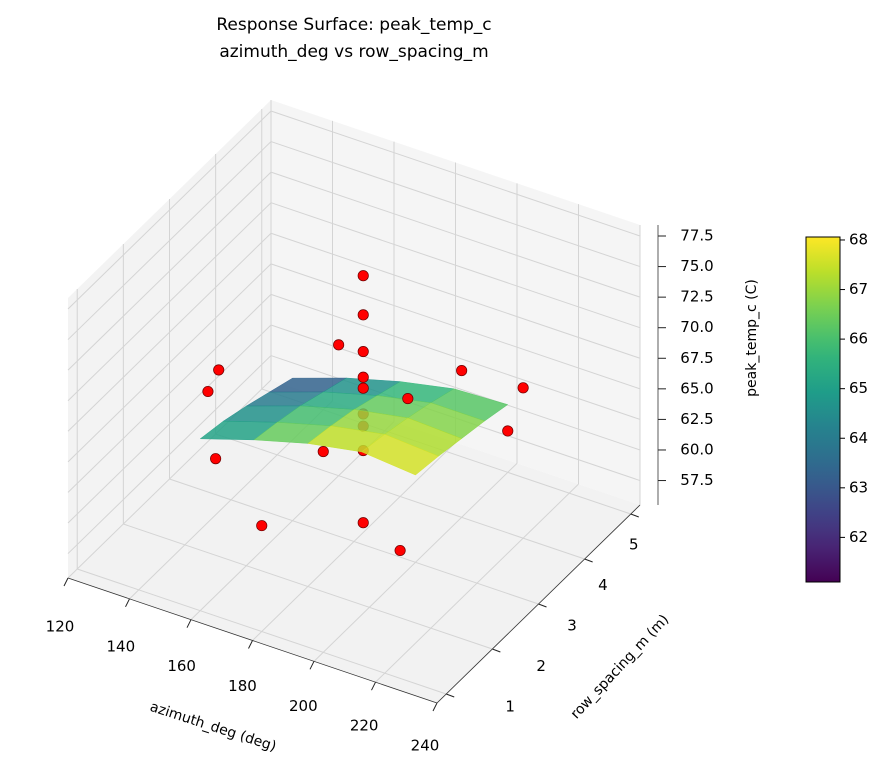 This screenshot has height=774, width=896. What do you see at coordinates (603, 585) in the screenshot?
I see `y-tick-label: 4` at bounding box center [603, 585].